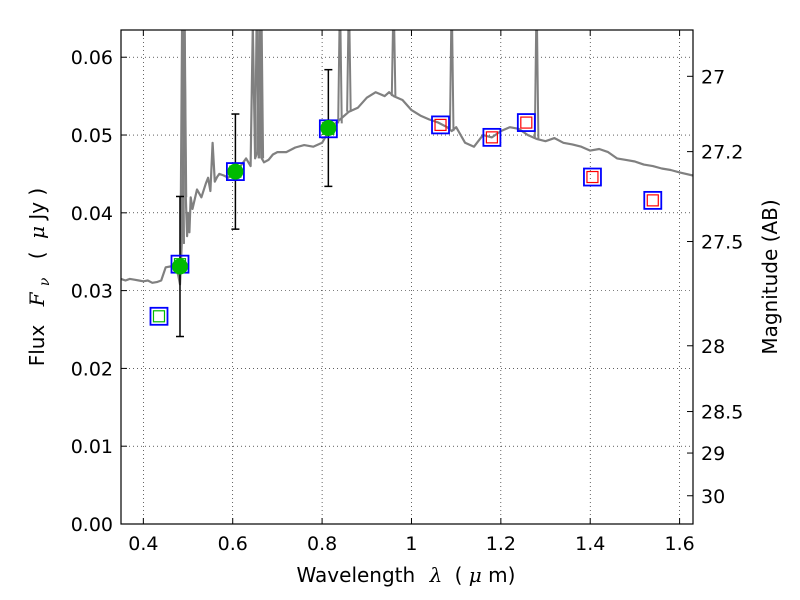 The height and width of the screenshot is (600, 800). Describe the element at coordinates (143, 544) in the screenshot. I see `x-tick-label: 0.4` at that location.